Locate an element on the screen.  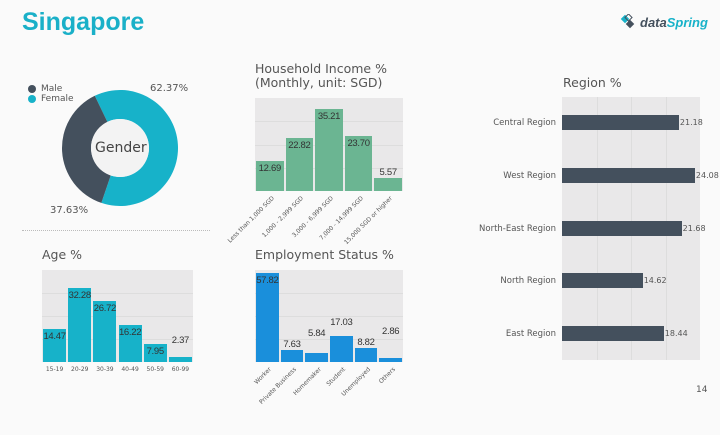
logo-text-data: data is located at coordinates (653, 22).